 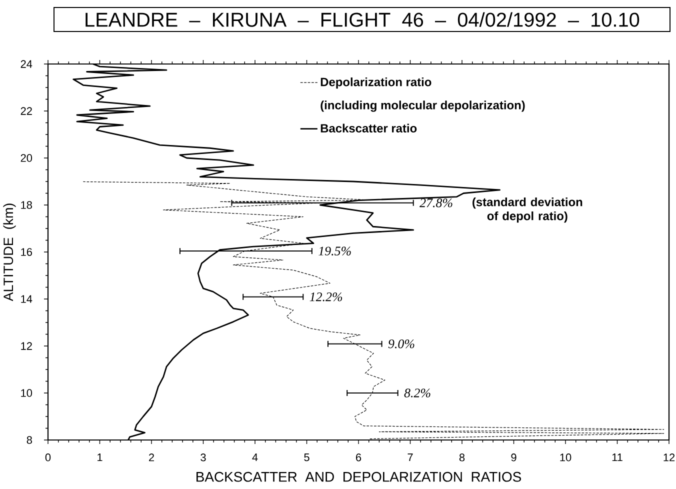 What do you see at coordinates (669, 458) in the screenshot?
I see `x-tick-label: 12` at bounding box center [669, 458].